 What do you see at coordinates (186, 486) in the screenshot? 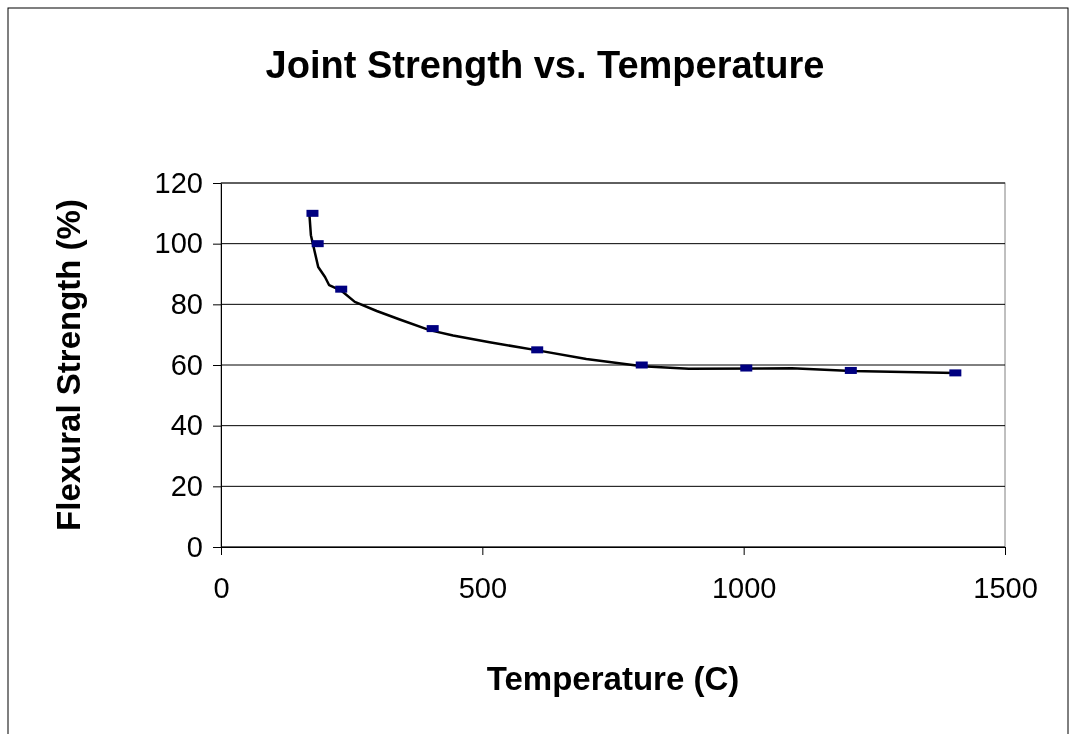
I see `y-tick-label: 20` at bounding box center [186, 486].